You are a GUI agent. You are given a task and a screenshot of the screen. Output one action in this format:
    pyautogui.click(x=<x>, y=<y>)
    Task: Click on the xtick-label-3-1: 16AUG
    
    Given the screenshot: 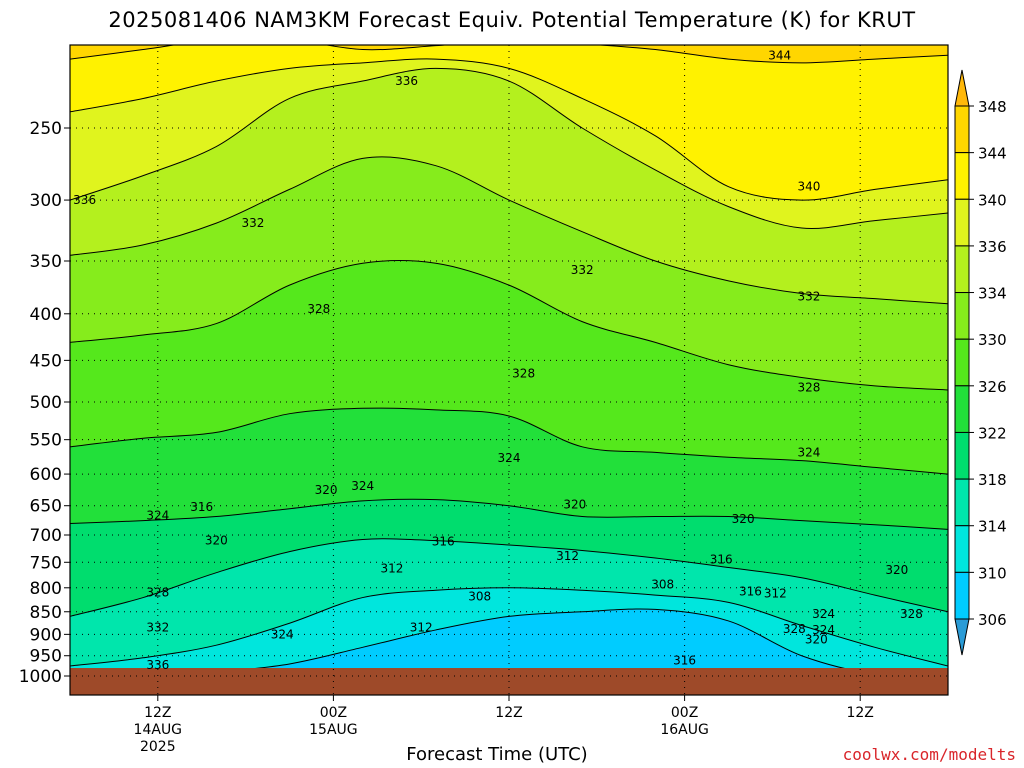 What is the action you would take?
    pyautogui.click(x=684, y=730)
    